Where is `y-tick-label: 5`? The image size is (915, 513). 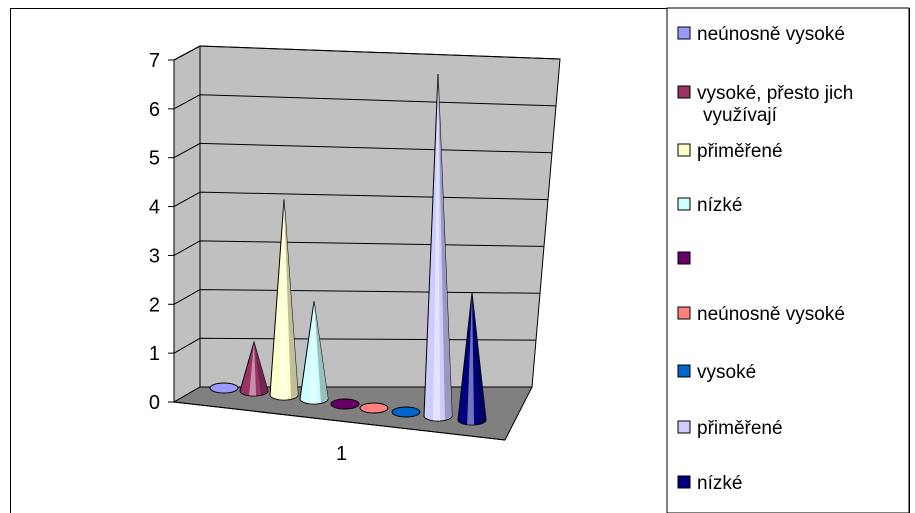
y-tick-label: 5 is located at coordinates (154, 159).